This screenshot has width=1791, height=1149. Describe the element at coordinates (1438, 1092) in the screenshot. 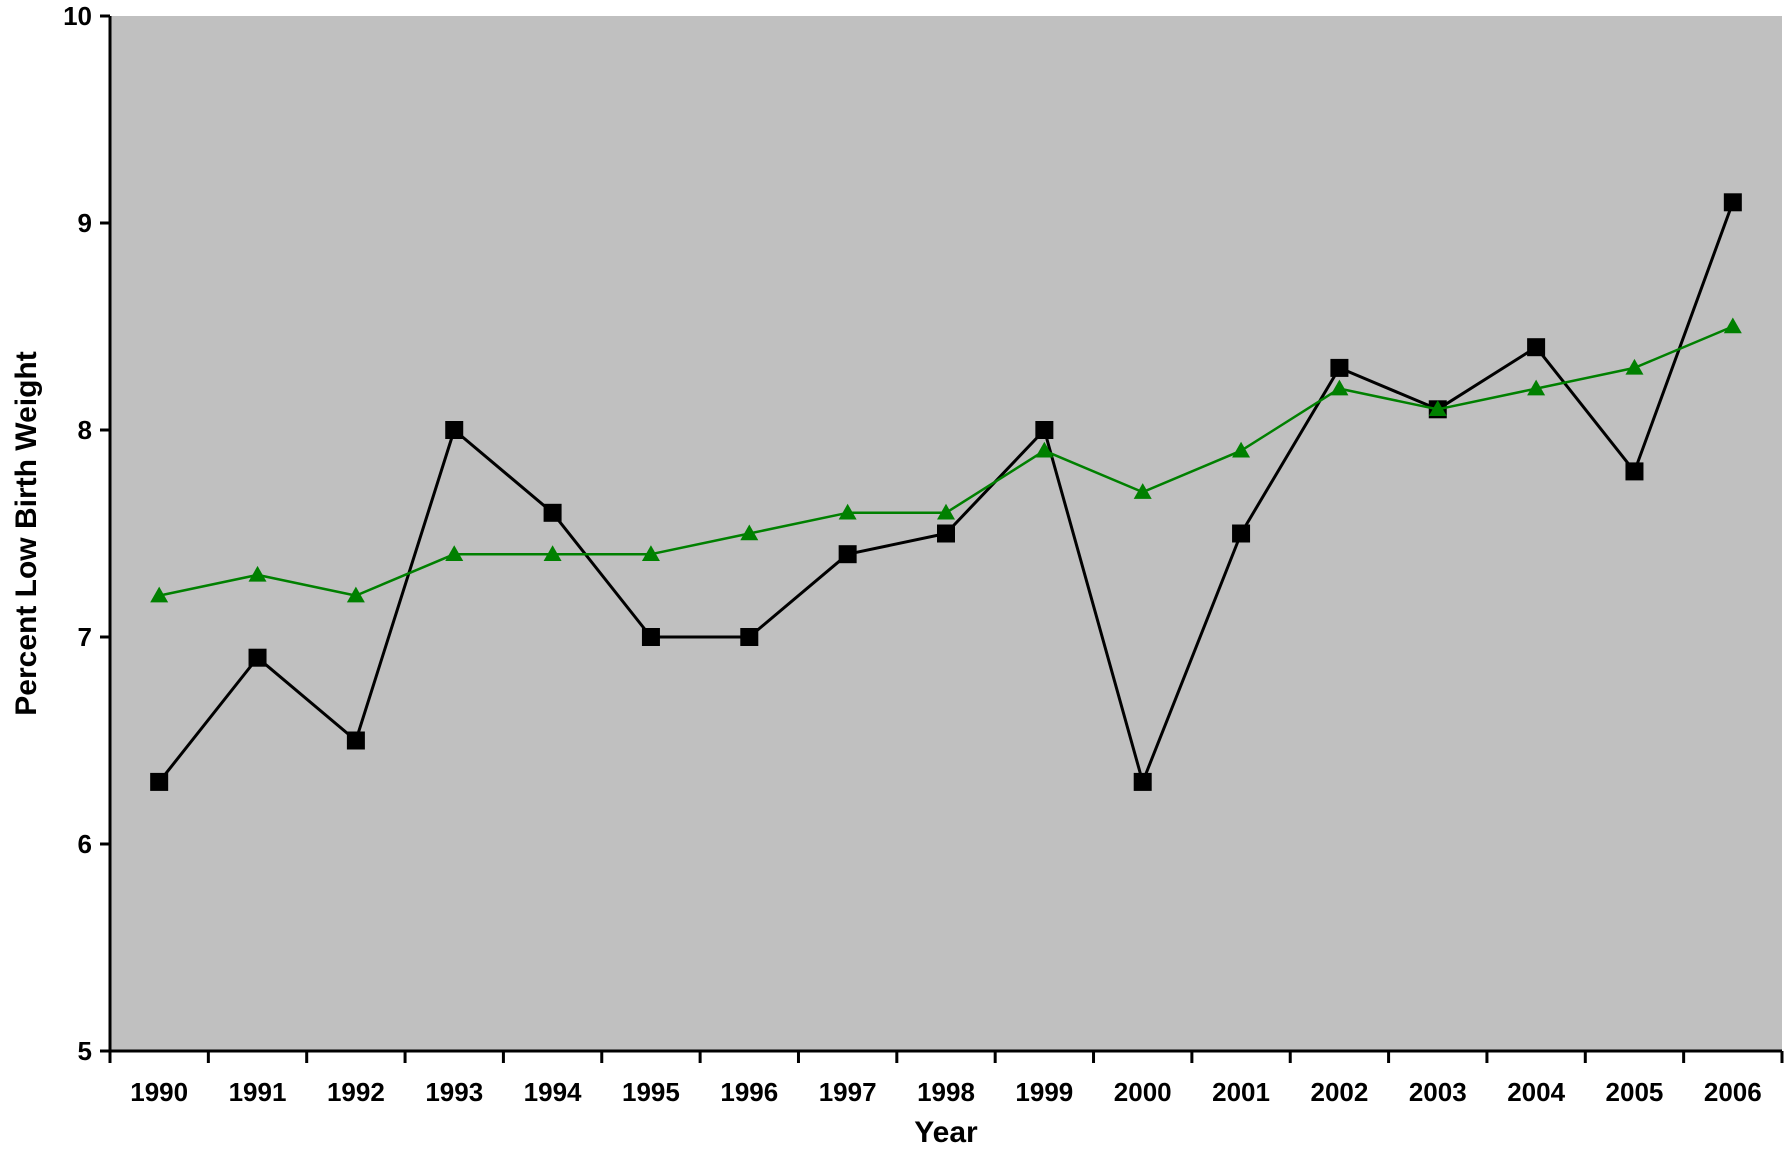

I see `x-tick-label: 2003` at that location.